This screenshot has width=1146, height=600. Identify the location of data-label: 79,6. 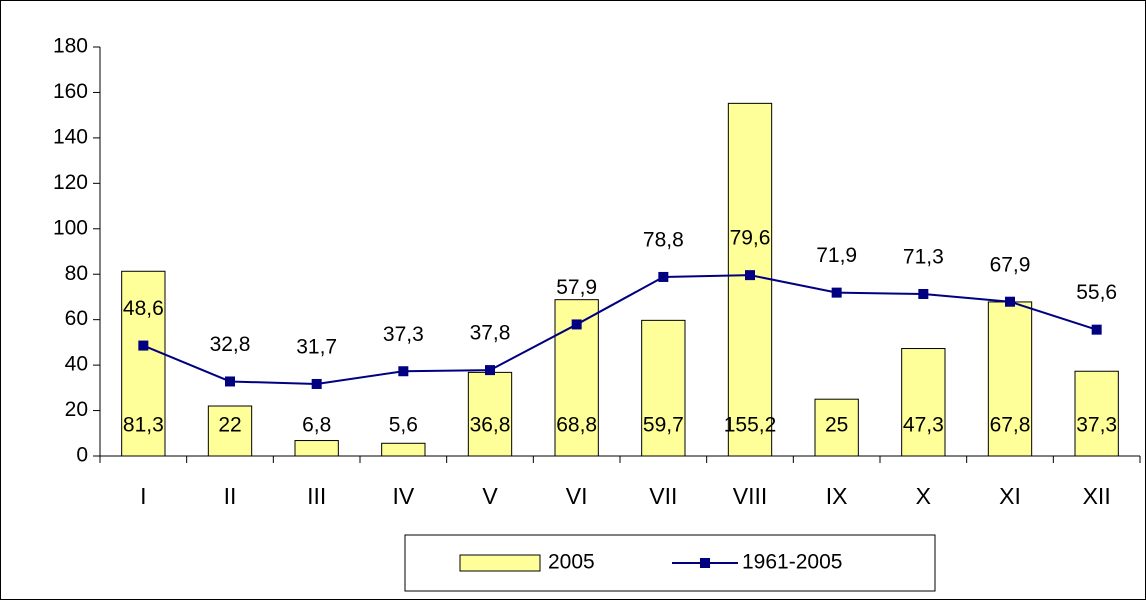
(750, 238).